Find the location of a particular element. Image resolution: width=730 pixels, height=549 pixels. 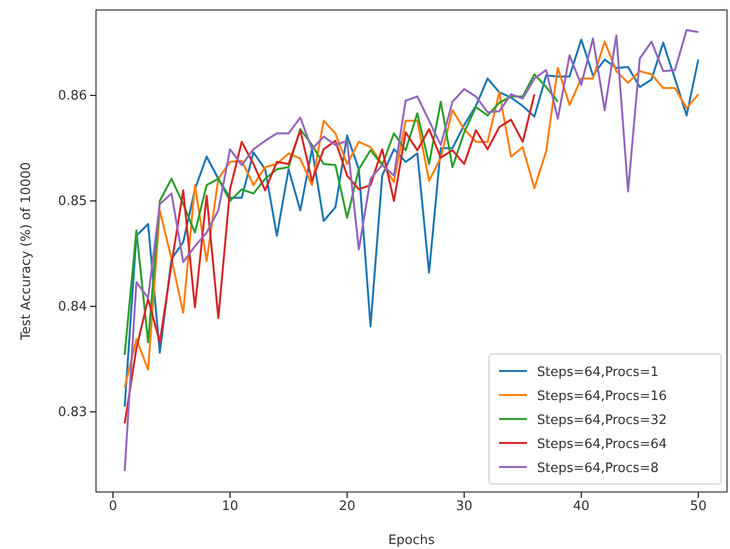

x-tick-label: 20 is located at coordinates (347, 506).